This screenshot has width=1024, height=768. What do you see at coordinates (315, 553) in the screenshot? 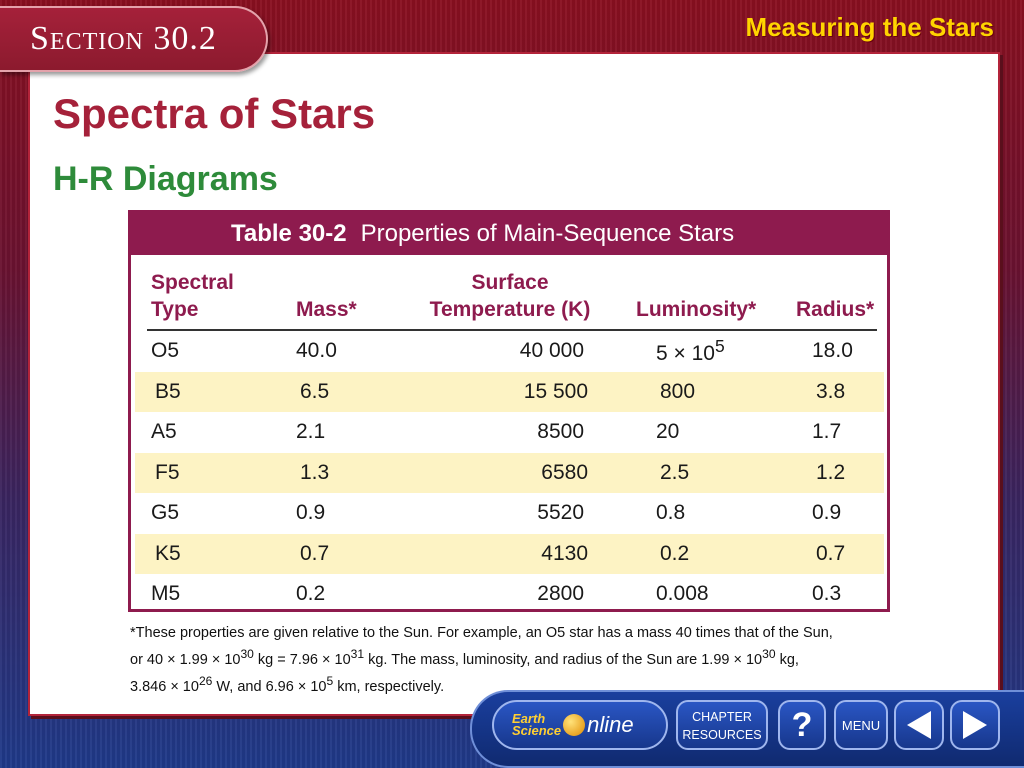
I see `cell-mass: 0.7` at bounding box center [315, 553].